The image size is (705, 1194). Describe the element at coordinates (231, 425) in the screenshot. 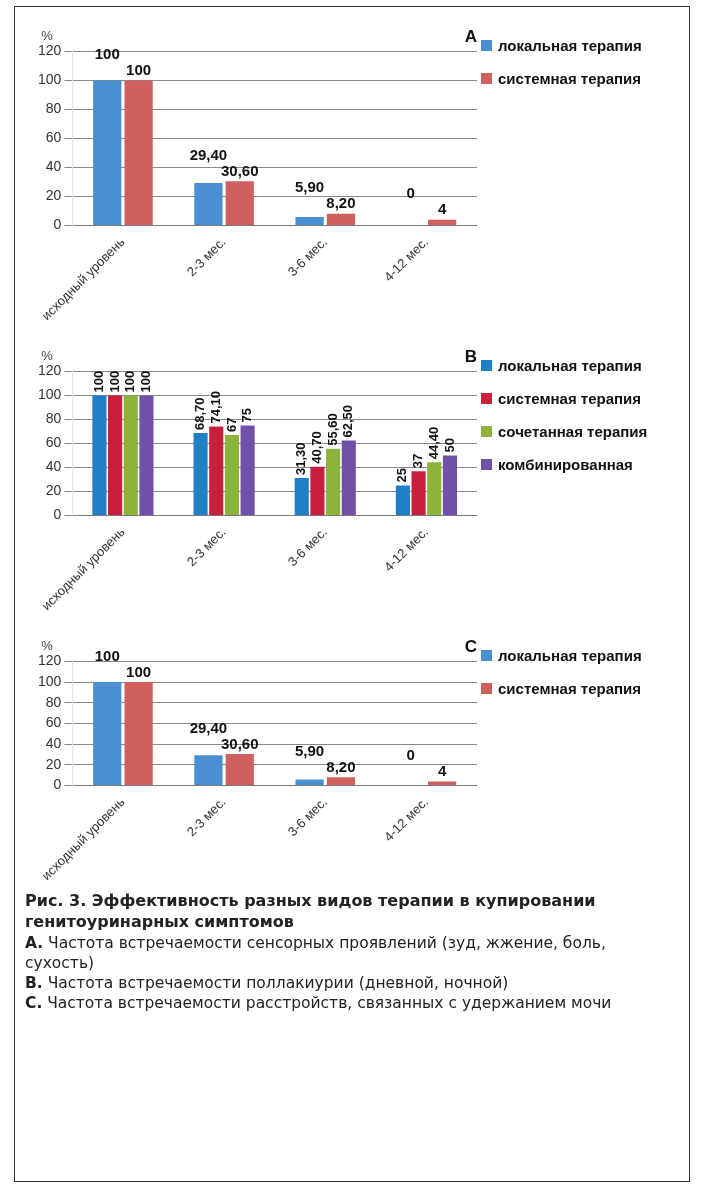

I see `data-label: 67` at that location.